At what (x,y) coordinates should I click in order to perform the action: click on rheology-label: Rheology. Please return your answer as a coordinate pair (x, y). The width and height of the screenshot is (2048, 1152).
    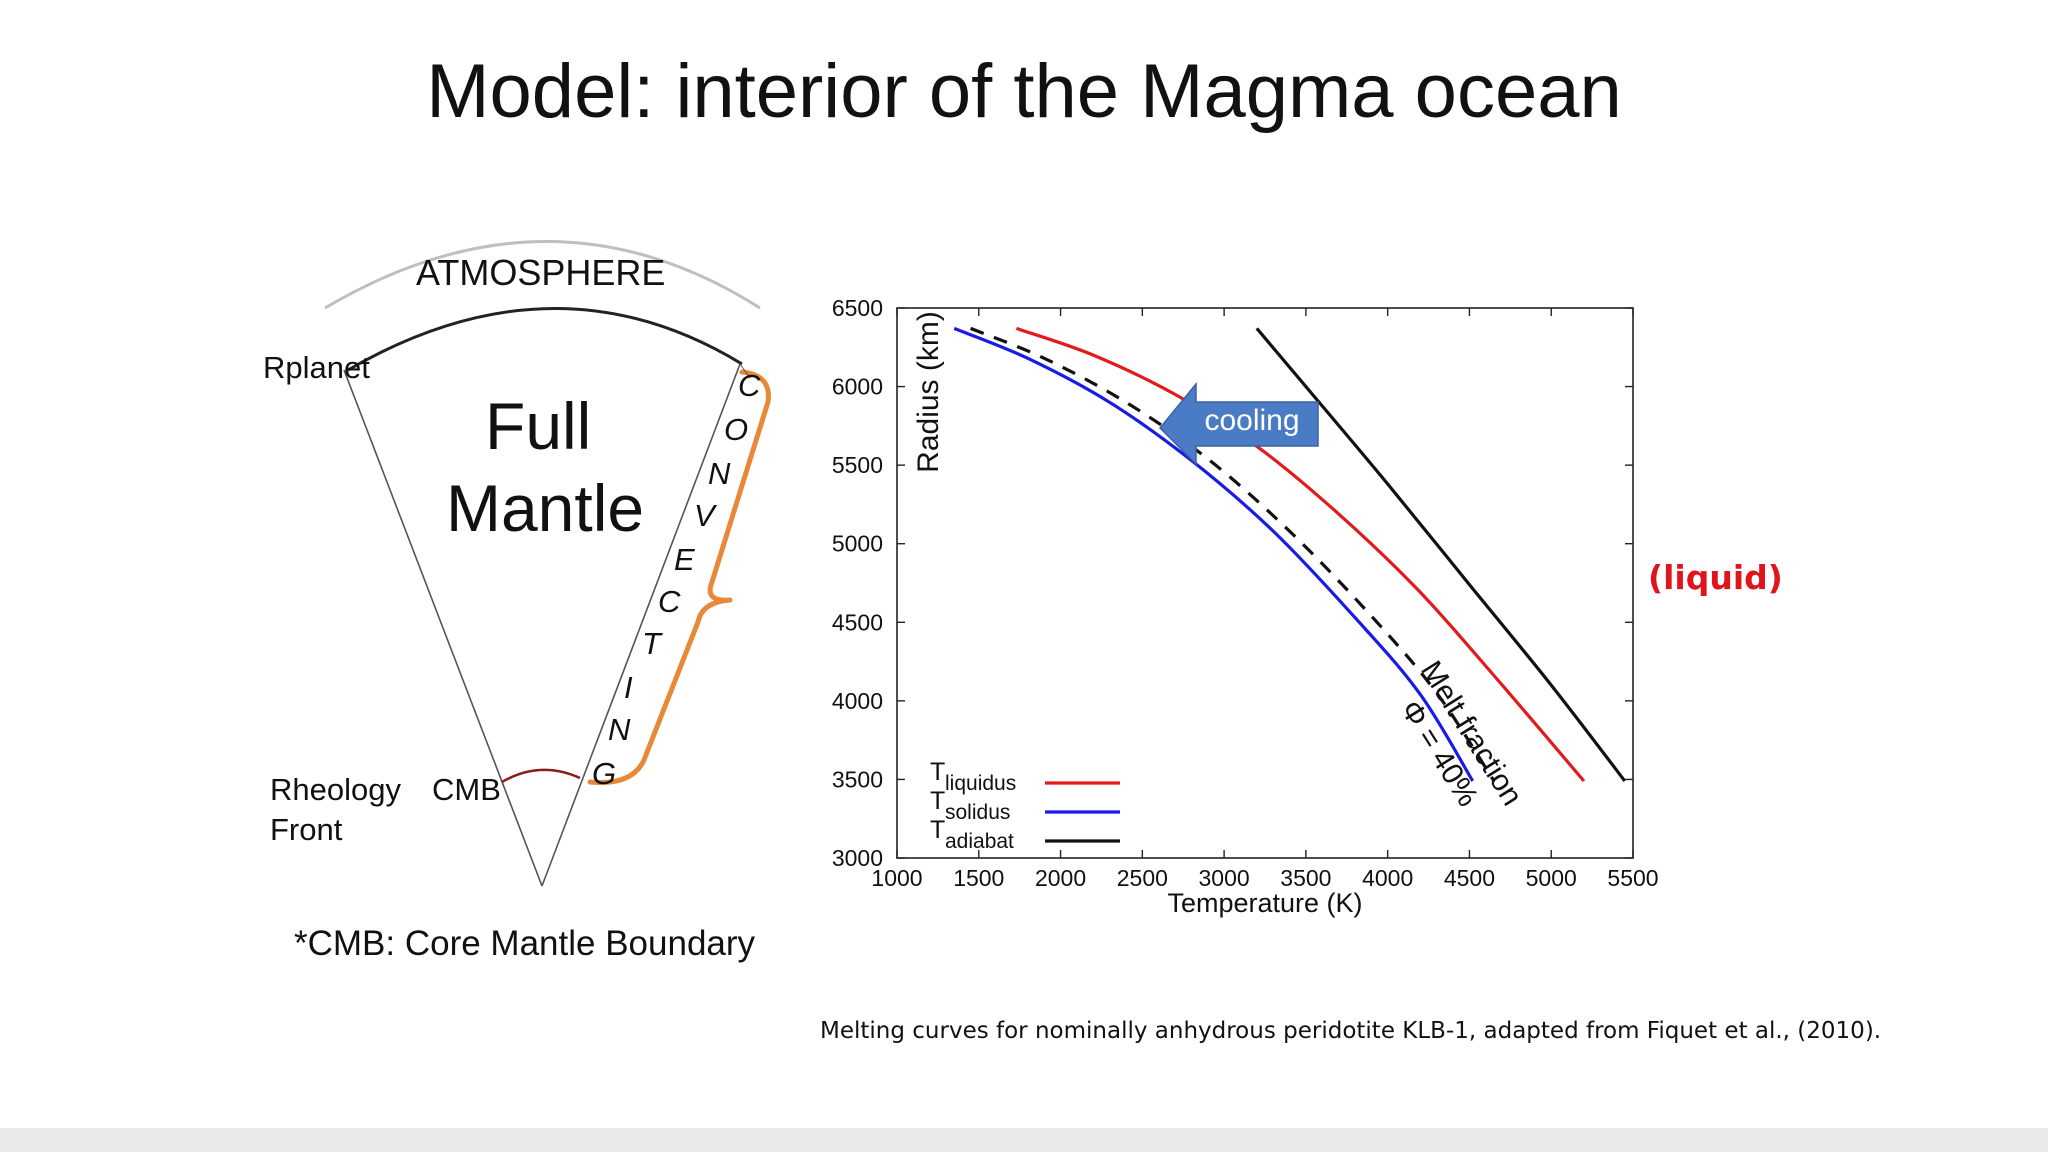
    Looking at the image, I should click on (335, 789).